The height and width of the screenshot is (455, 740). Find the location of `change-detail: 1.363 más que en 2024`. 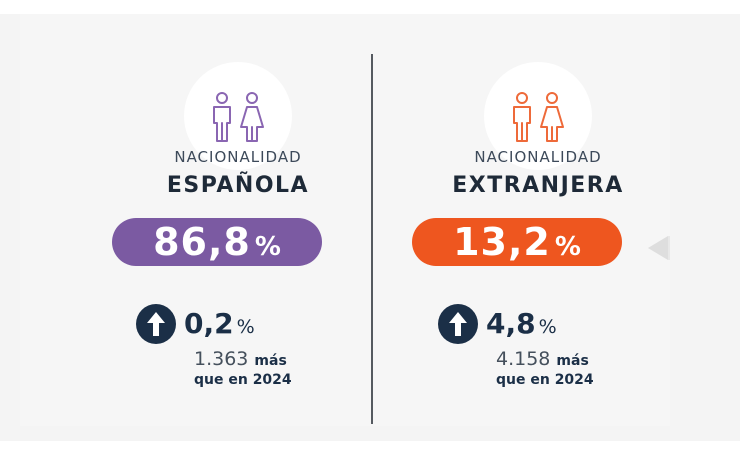

change-detail: 1.363 más que en 2024 is located at coordinates (243, 368).